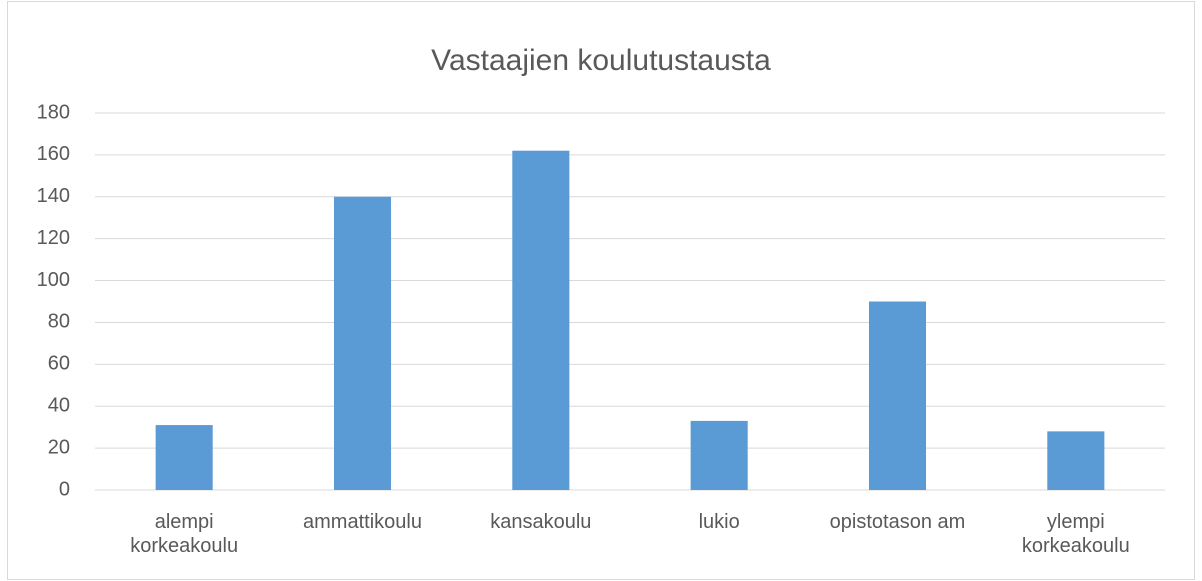 This screenshot has height=581, width=1202. Describe the element at coordinates (897, 522) in the screenshot. I see `x-tick-label: opistotason am` at that location.